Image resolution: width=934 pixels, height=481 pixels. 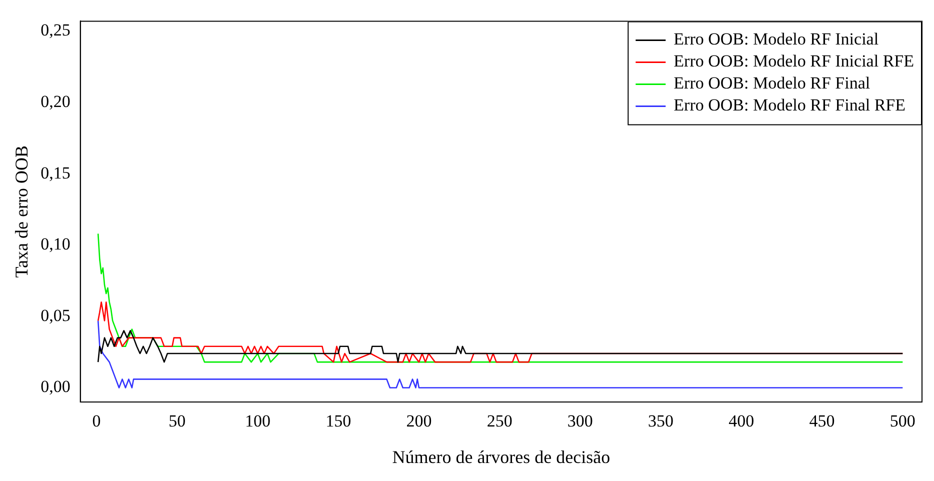 I want to click on x-tick-label: 50, so click(x=177, y=421).